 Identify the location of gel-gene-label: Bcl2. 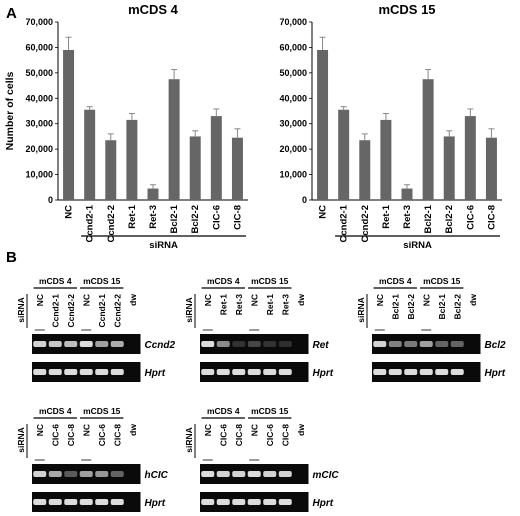
(496, 345).